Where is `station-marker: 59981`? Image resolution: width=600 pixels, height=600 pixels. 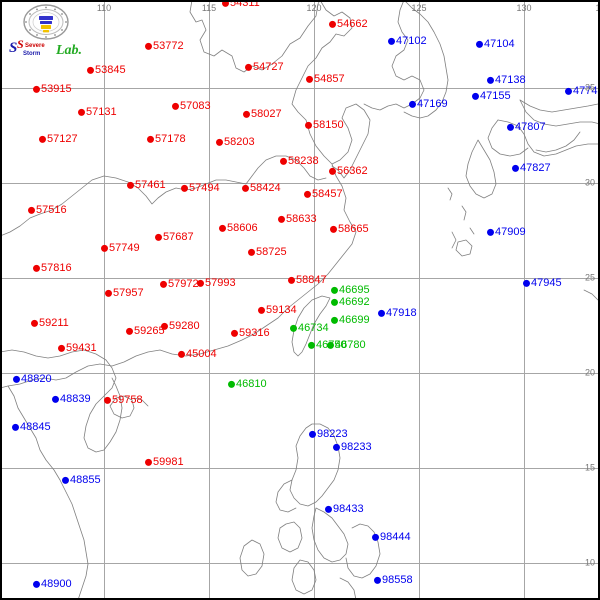
station-marker: 59981 is located at coordinates (164, 461).